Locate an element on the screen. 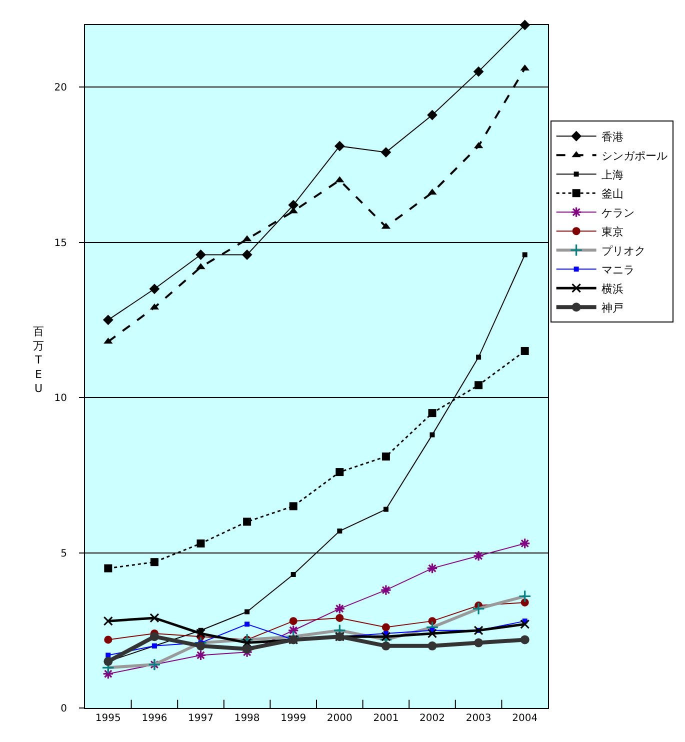  x-tick-label: 2003 is located at coordinates (479, 718).